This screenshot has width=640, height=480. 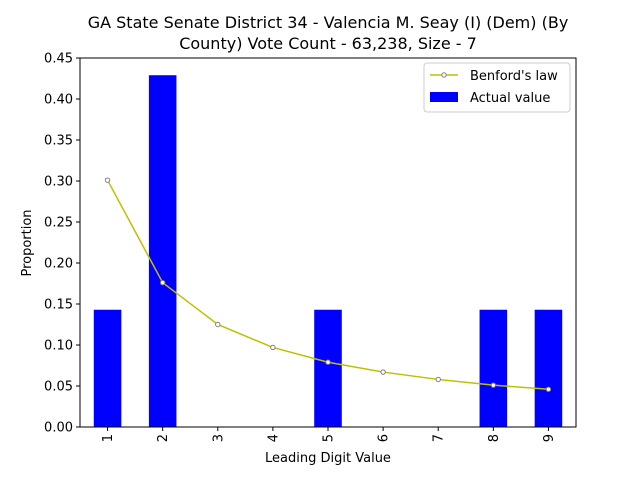 I want to click on y-tick-label: 0.05, so click(x=58, y=387).